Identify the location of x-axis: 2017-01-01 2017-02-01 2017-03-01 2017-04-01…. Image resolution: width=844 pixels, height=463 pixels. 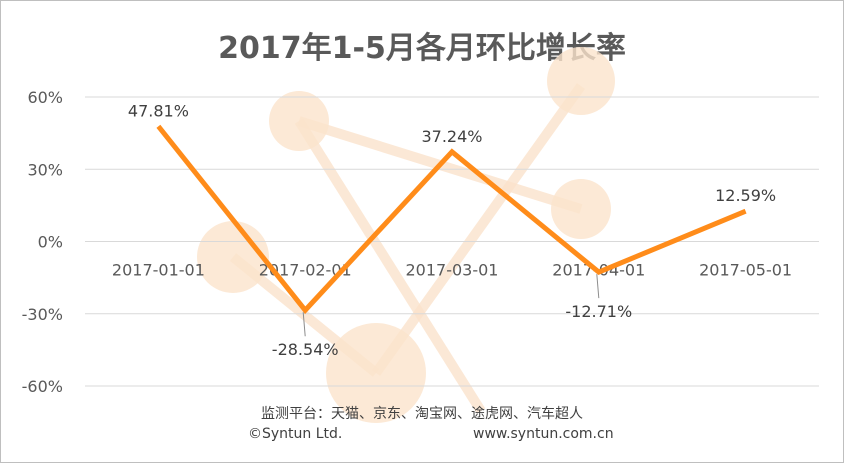
(452, 270).